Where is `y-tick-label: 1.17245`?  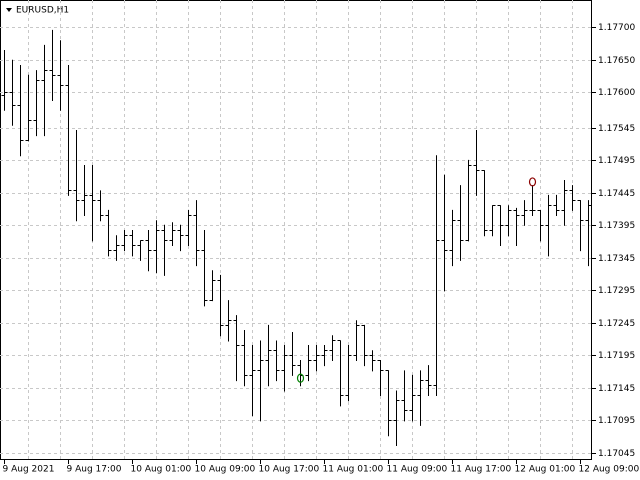 y-tick-label: 1.17245 is located at coordinates (616, 324).